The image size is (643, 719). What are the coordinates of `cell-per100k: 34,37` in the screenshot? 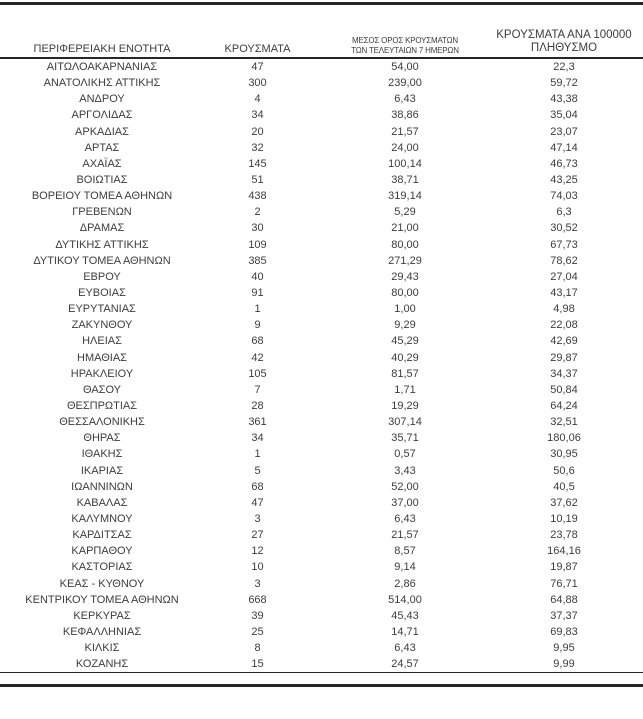 It's located at (564, 373).